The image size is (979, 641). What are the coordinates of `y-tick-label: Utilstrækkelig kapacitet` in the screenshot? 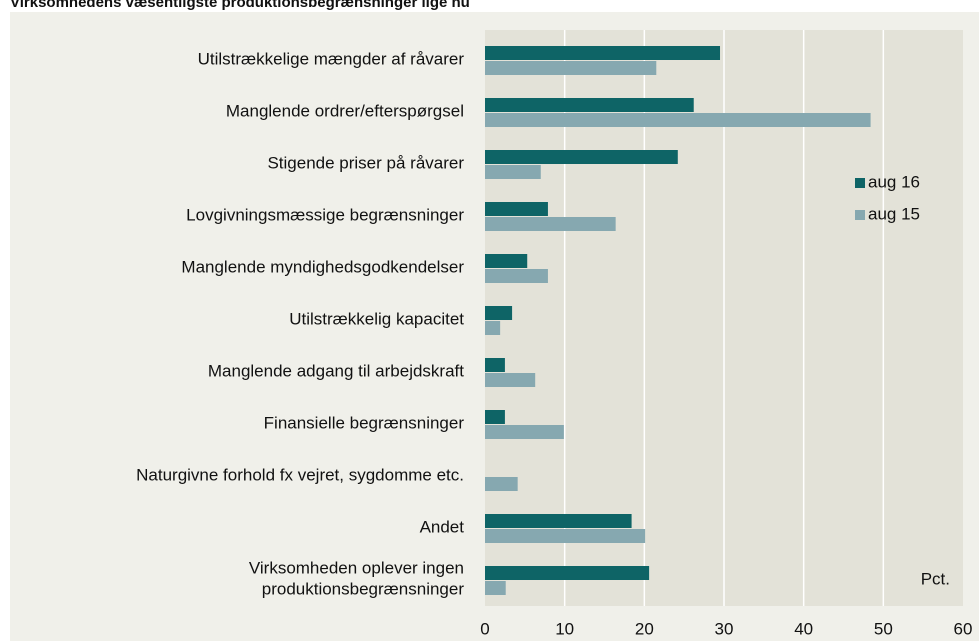 It's located at (376, 318).